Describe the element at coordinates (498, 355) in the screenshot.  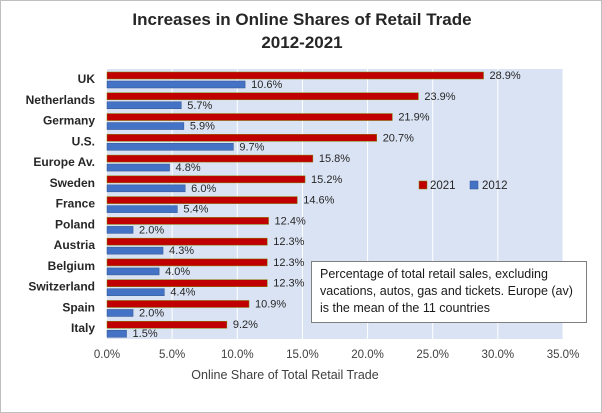
I see `x-tick-label: 30.0%` at that location.